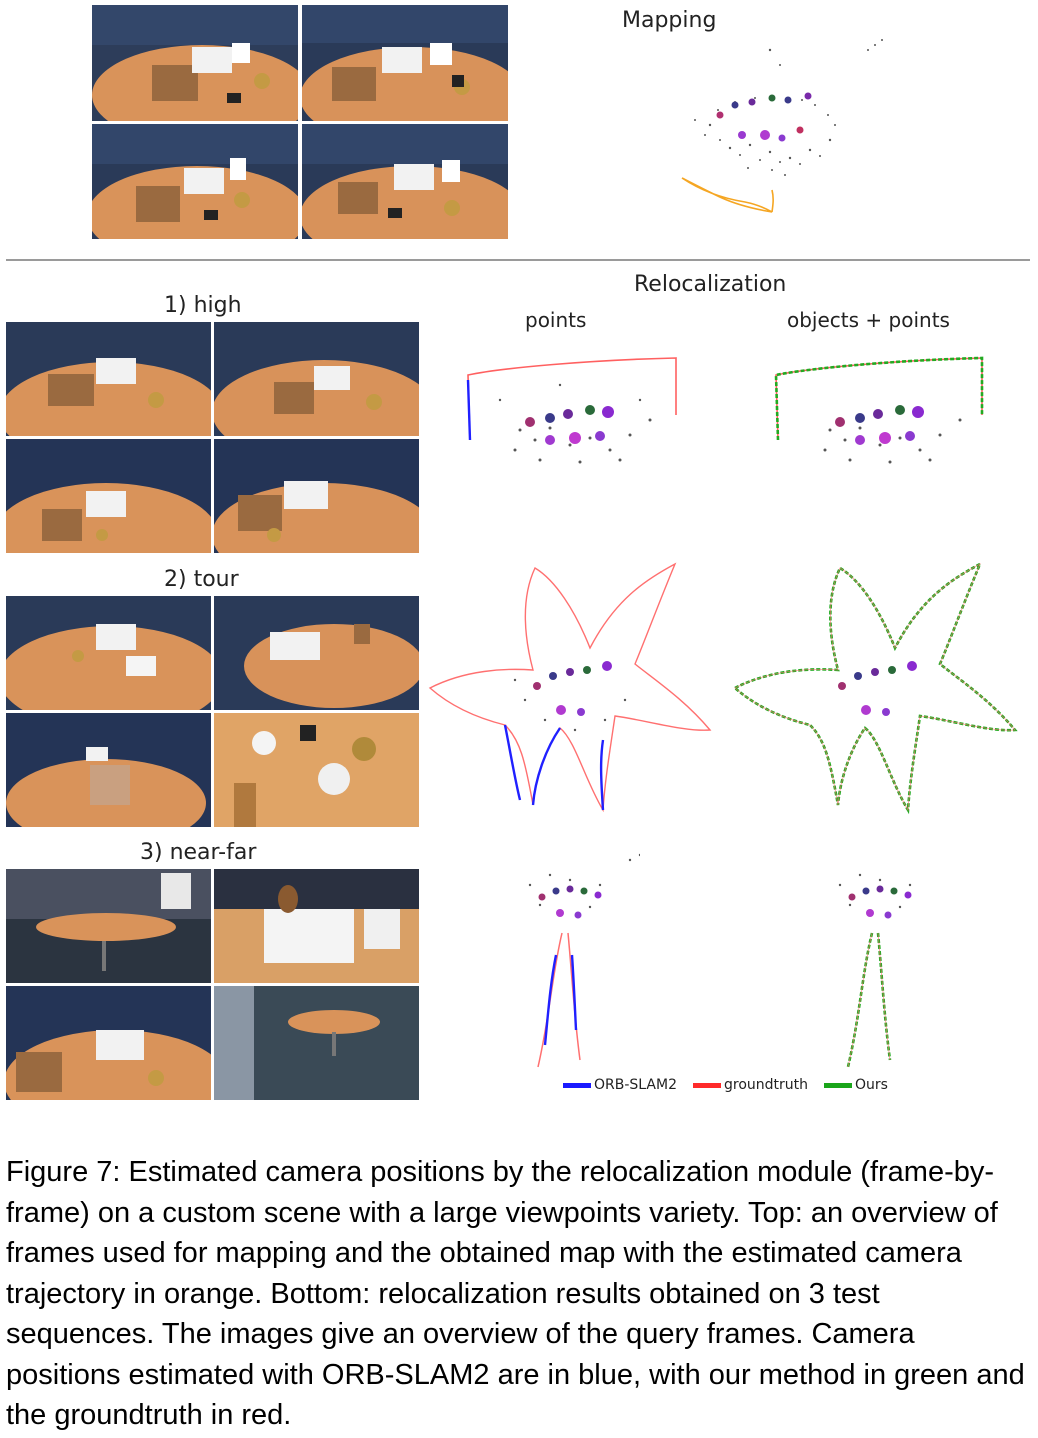 This screenshot has width=1038, height=1438. I want to click on plot-near-far-points, so click(584, 960).